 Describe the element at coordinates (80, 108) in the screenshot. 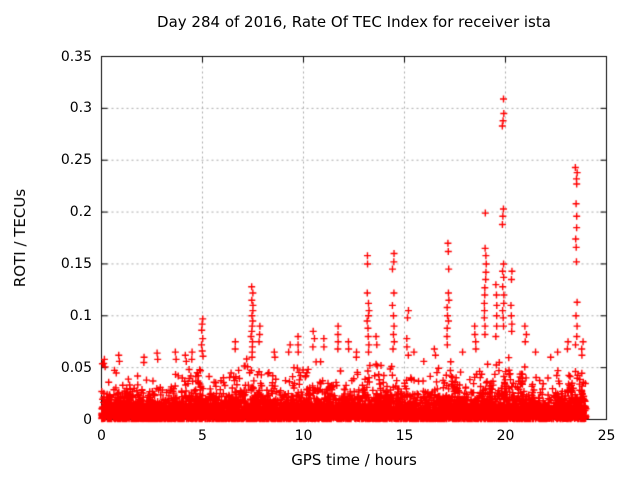

I see `y-tick-label-0.3: 0.3` at that location.